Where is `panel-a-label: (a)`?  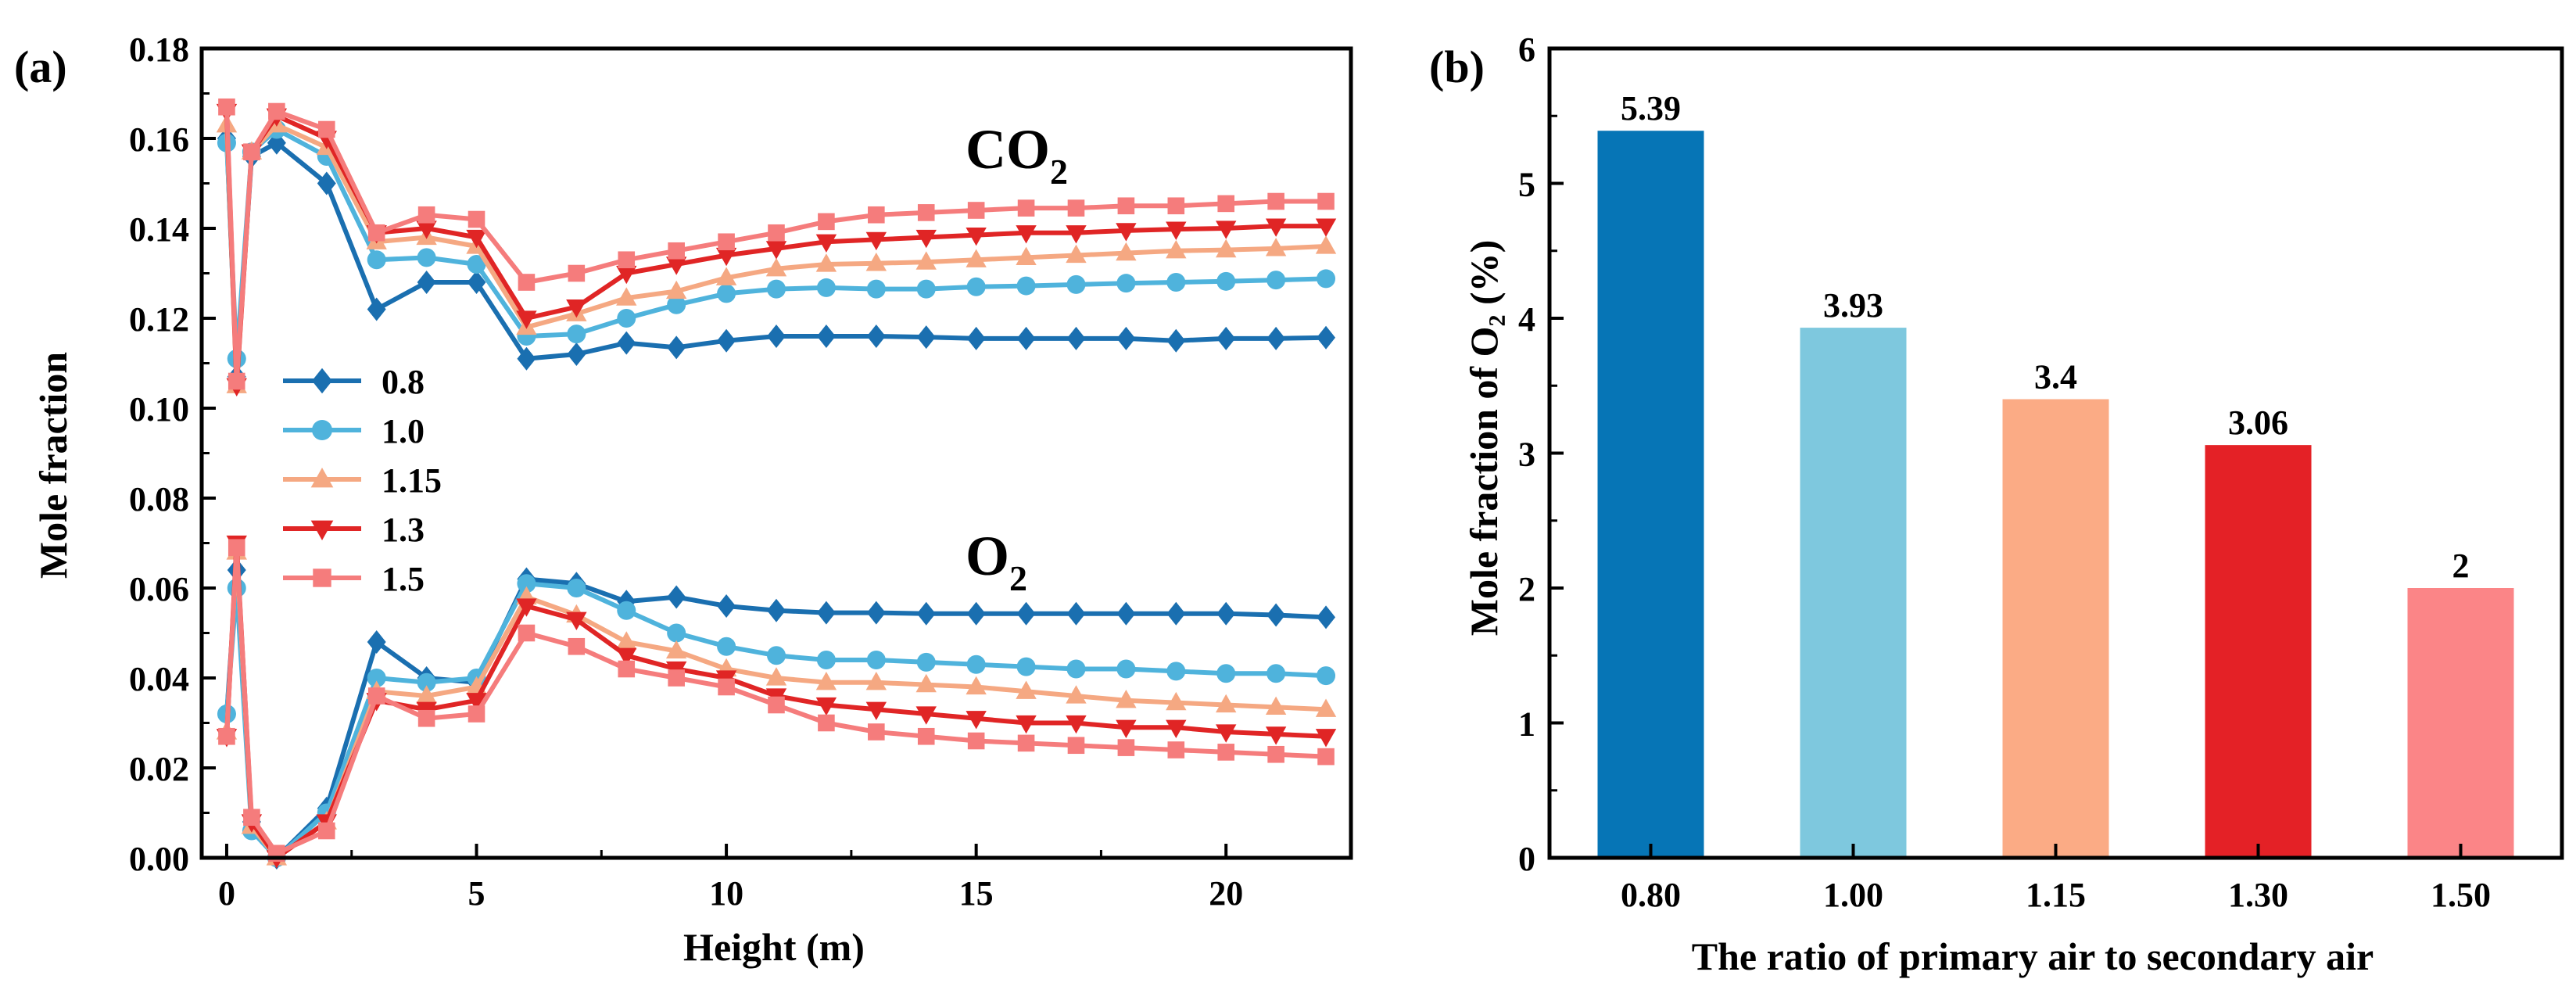 panel-a-label: (a) is located at coordinates (40, 67).